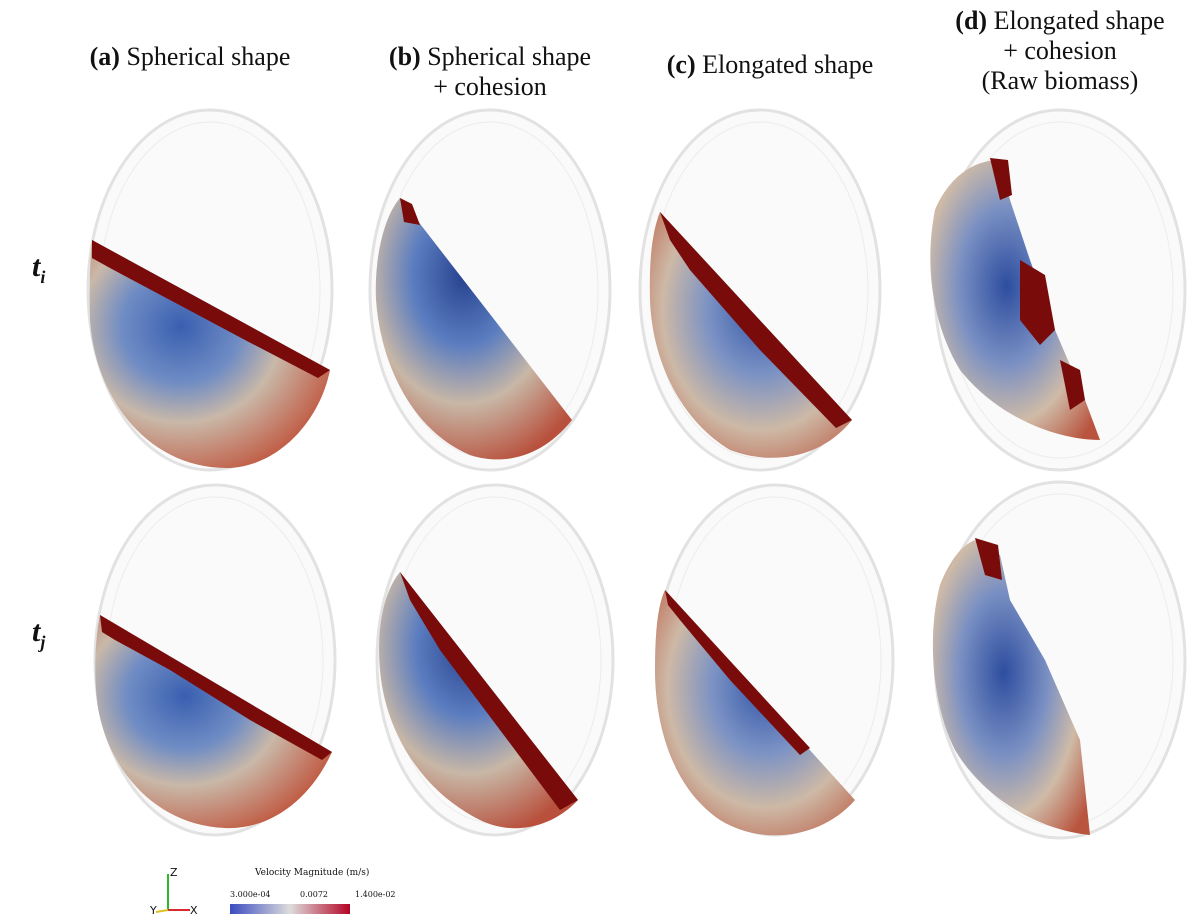  I want to click on column-title-b: (b) Spherical shape + cohesion, so click(490, 72).